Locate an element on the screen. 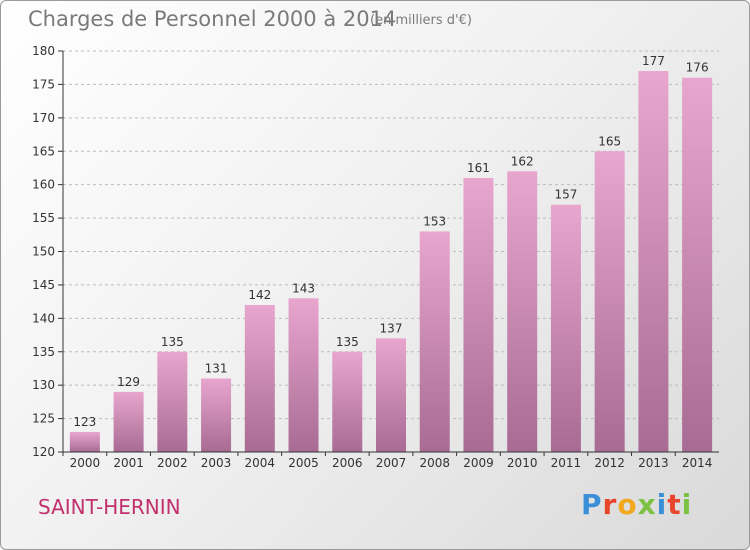 The image size is (750, 550). y-tick-label: 120 is located at coordinates (43, 452).